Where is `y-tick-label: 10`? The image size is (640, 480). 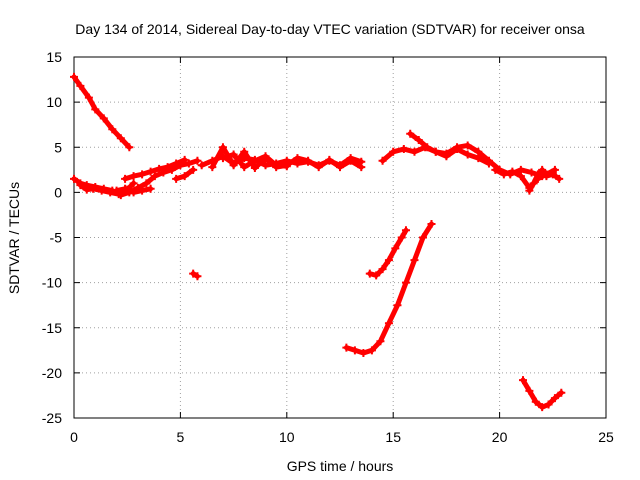 y-tick-label: 10 is located at coordinates (54, 102).